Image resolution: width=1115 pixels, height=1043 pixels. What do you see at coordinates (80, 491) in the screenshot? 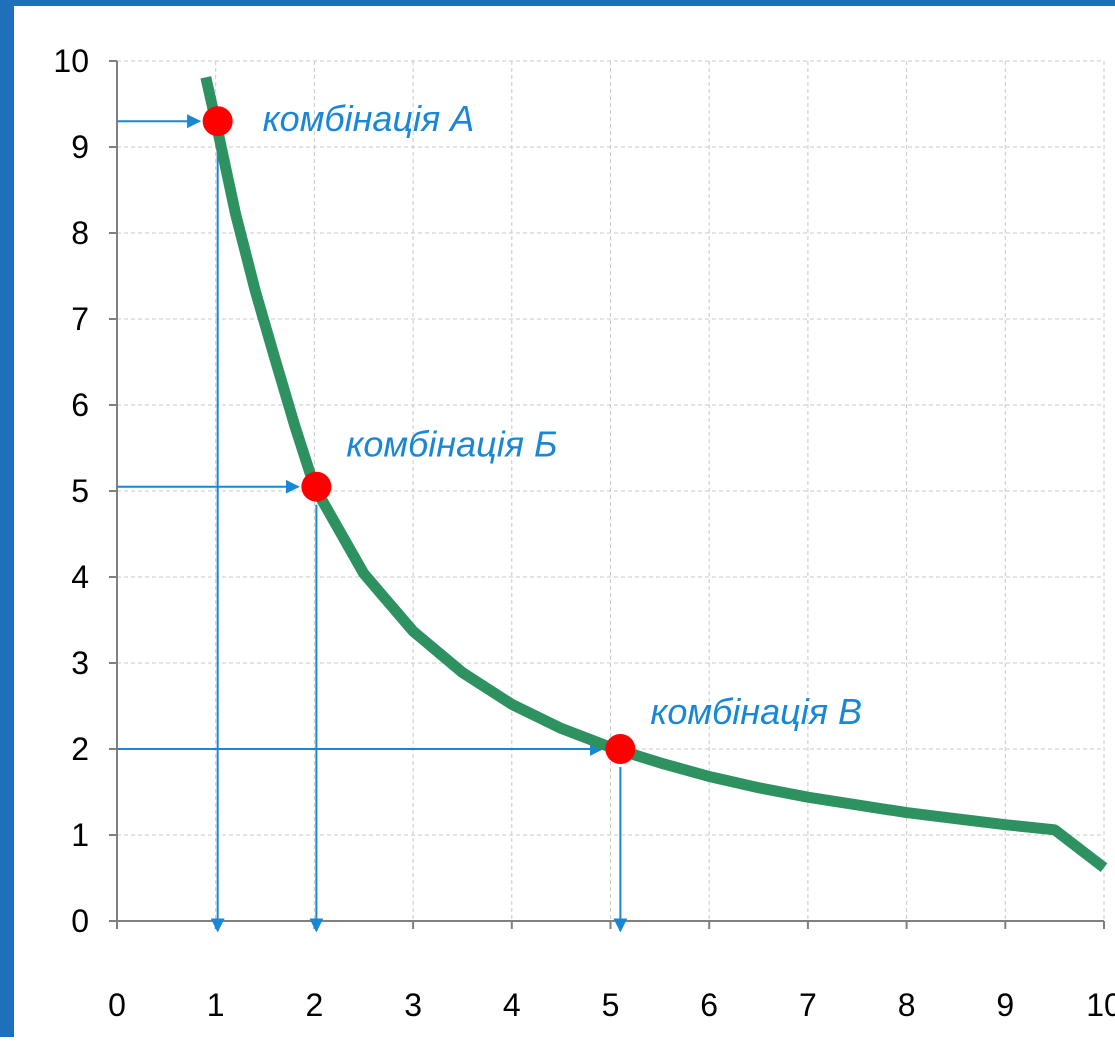
I see `y-tick-label: 5` at bounding box center [80, 491].